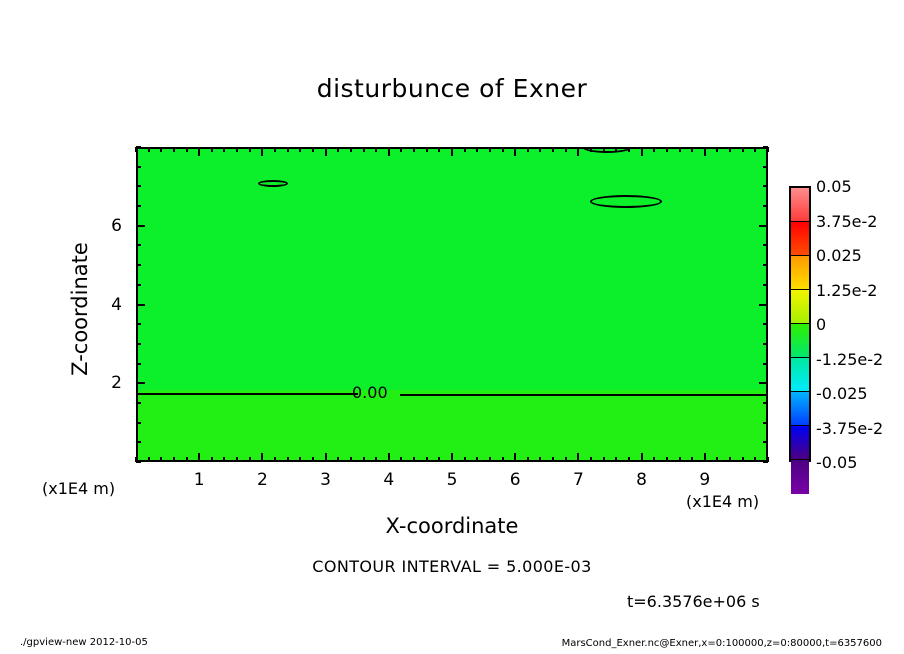  Describe the element at coordinates (837, 462) in the screenshot. I see `colorbar-tick-label: -0.05` at that location.